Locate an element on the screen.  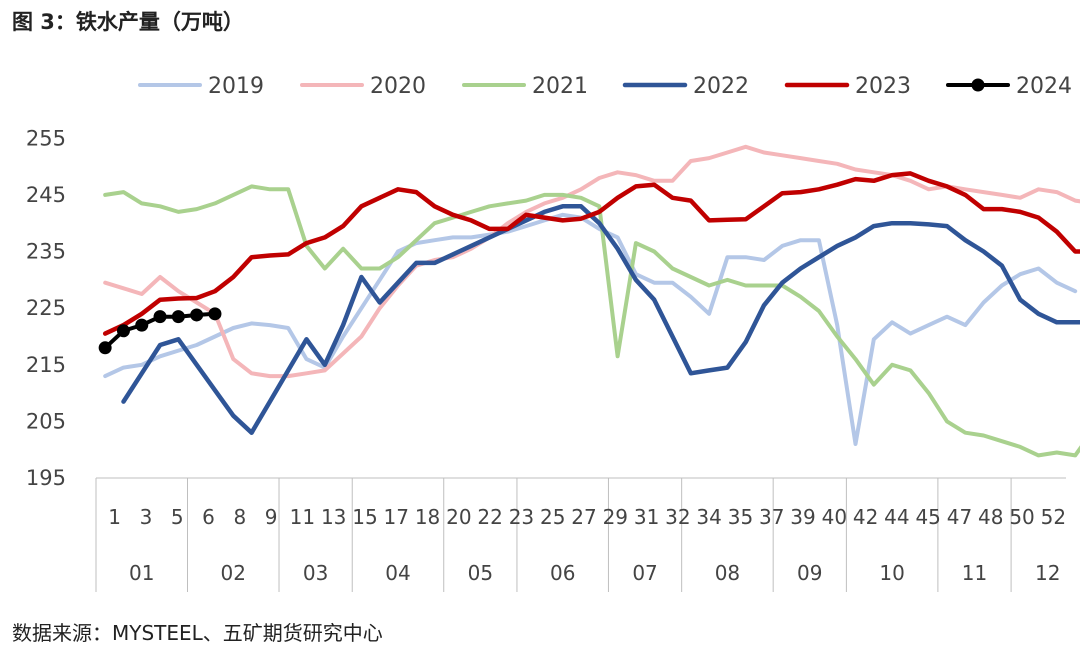
x-tick-label: 47 is located at coordinates (959, 517).